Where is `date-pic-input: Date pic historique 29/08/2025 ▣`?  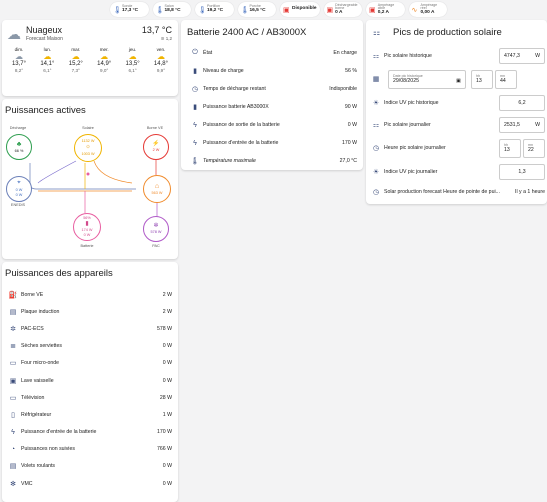 date-pic-input: Date pic historique 29/08/2025 ▣ is located at coordinates (427, 79).